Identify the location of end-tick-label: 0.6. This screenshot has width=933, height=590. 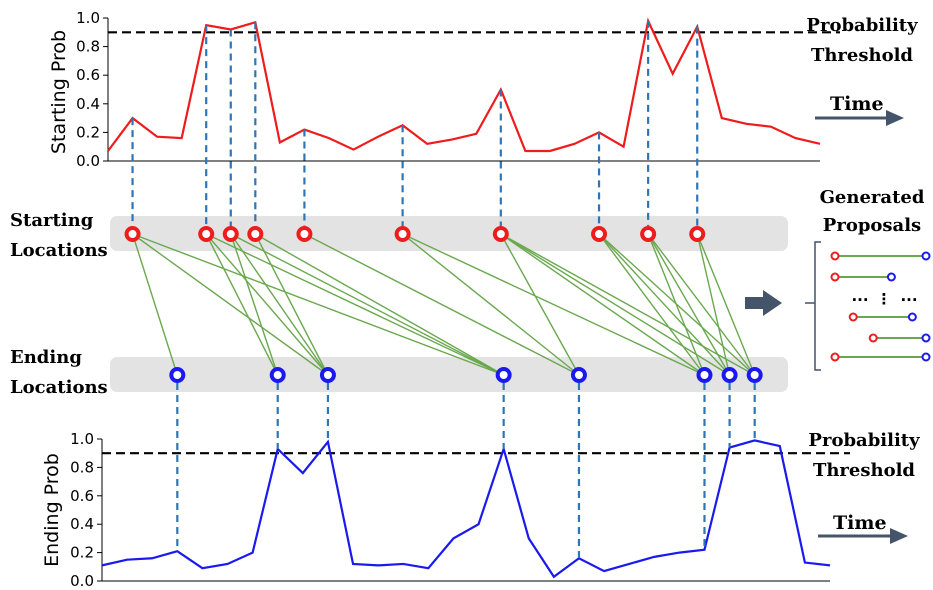
(82, 496).